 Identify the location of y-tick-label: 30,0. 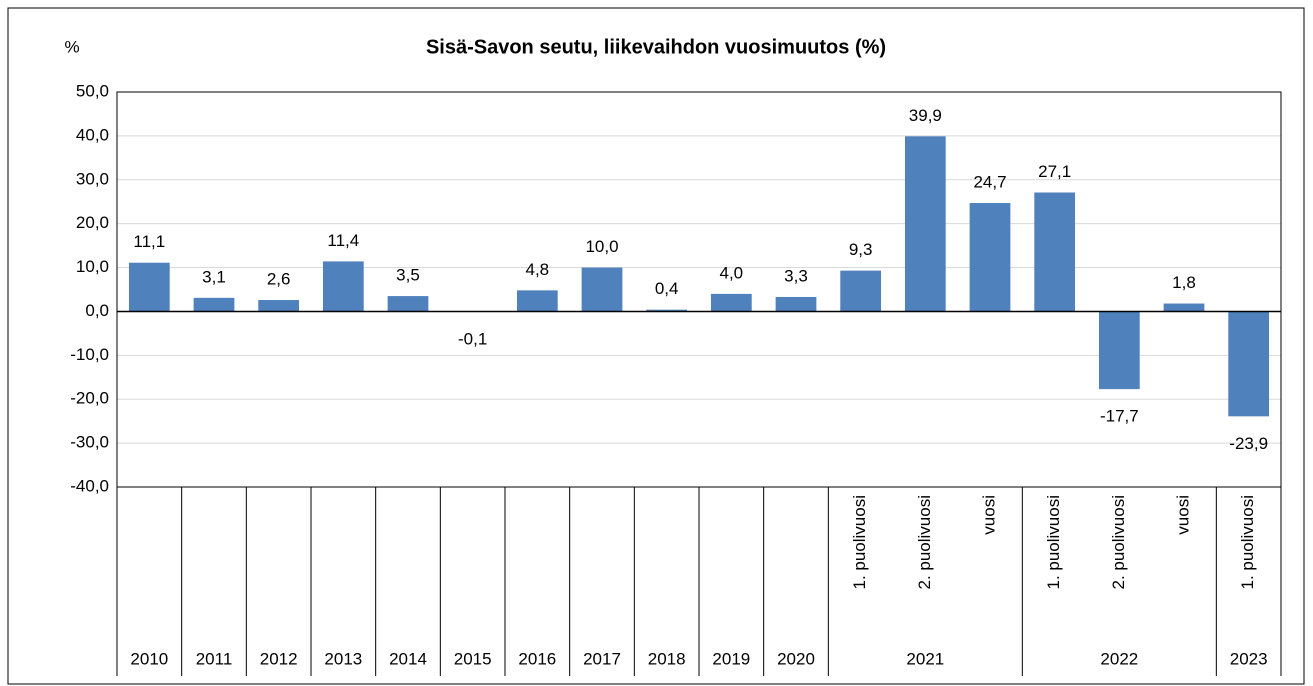
(92, 178).